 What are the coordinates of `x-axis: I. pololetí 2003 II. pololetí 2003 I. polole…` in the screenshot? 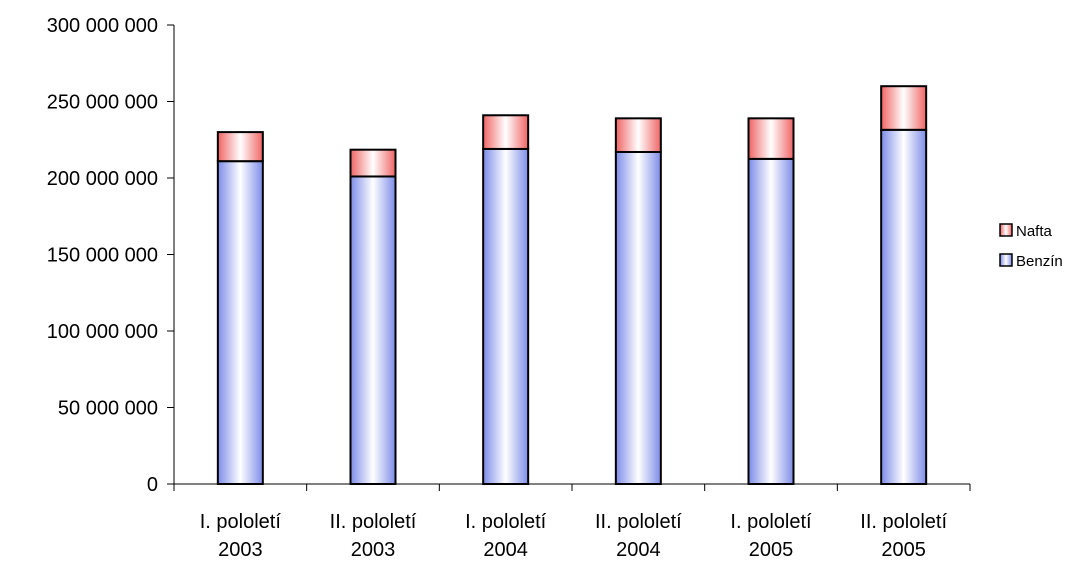 It's located at (572, 522).